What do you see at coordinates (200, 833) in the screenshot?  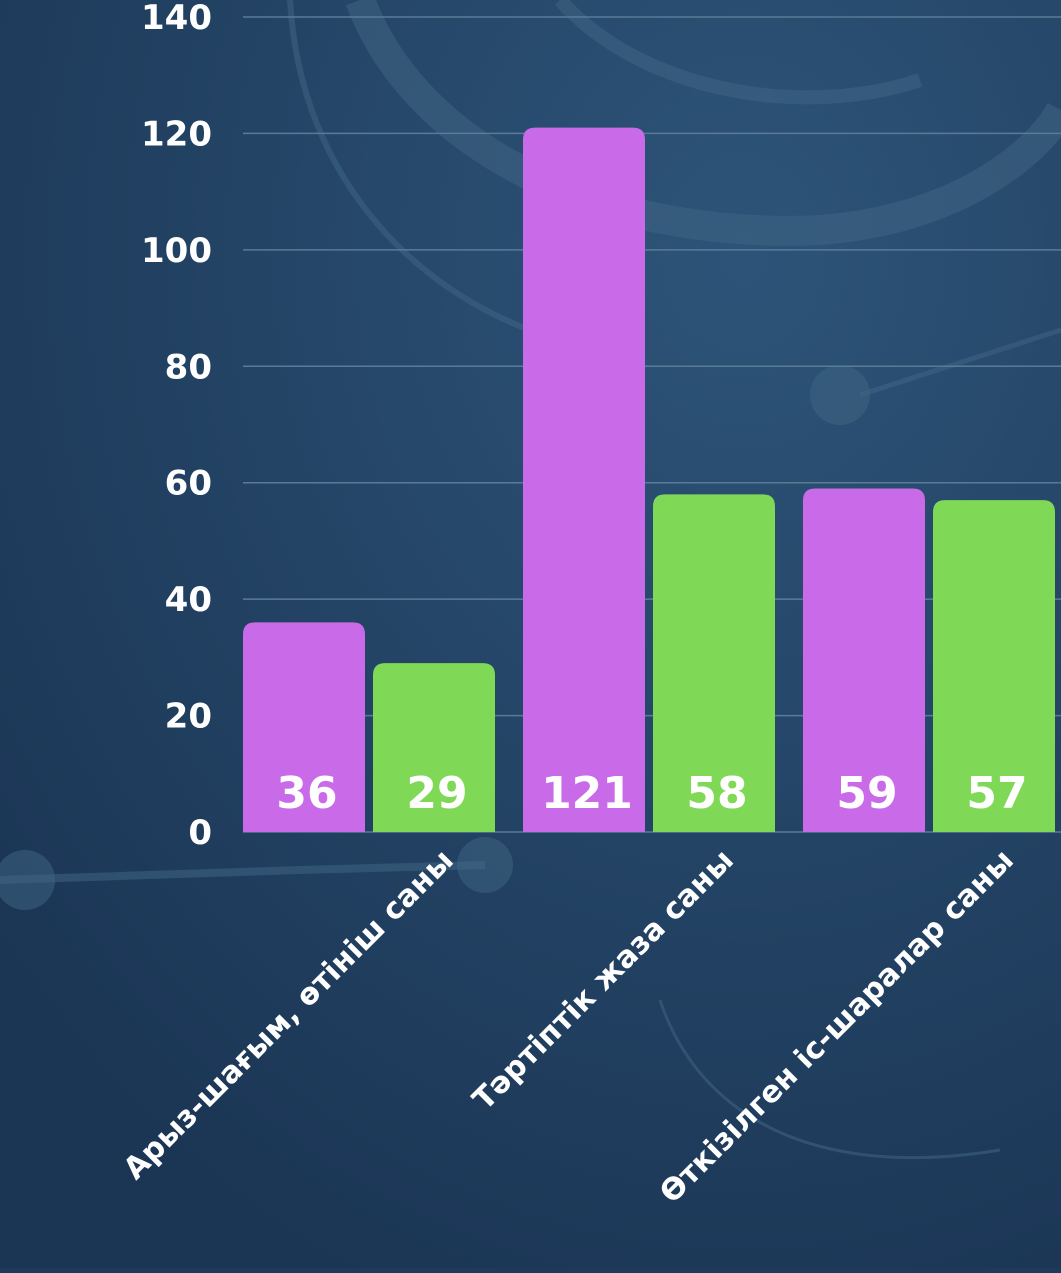 I see `y-tick-label: 0` at bounding box center [200, 833].